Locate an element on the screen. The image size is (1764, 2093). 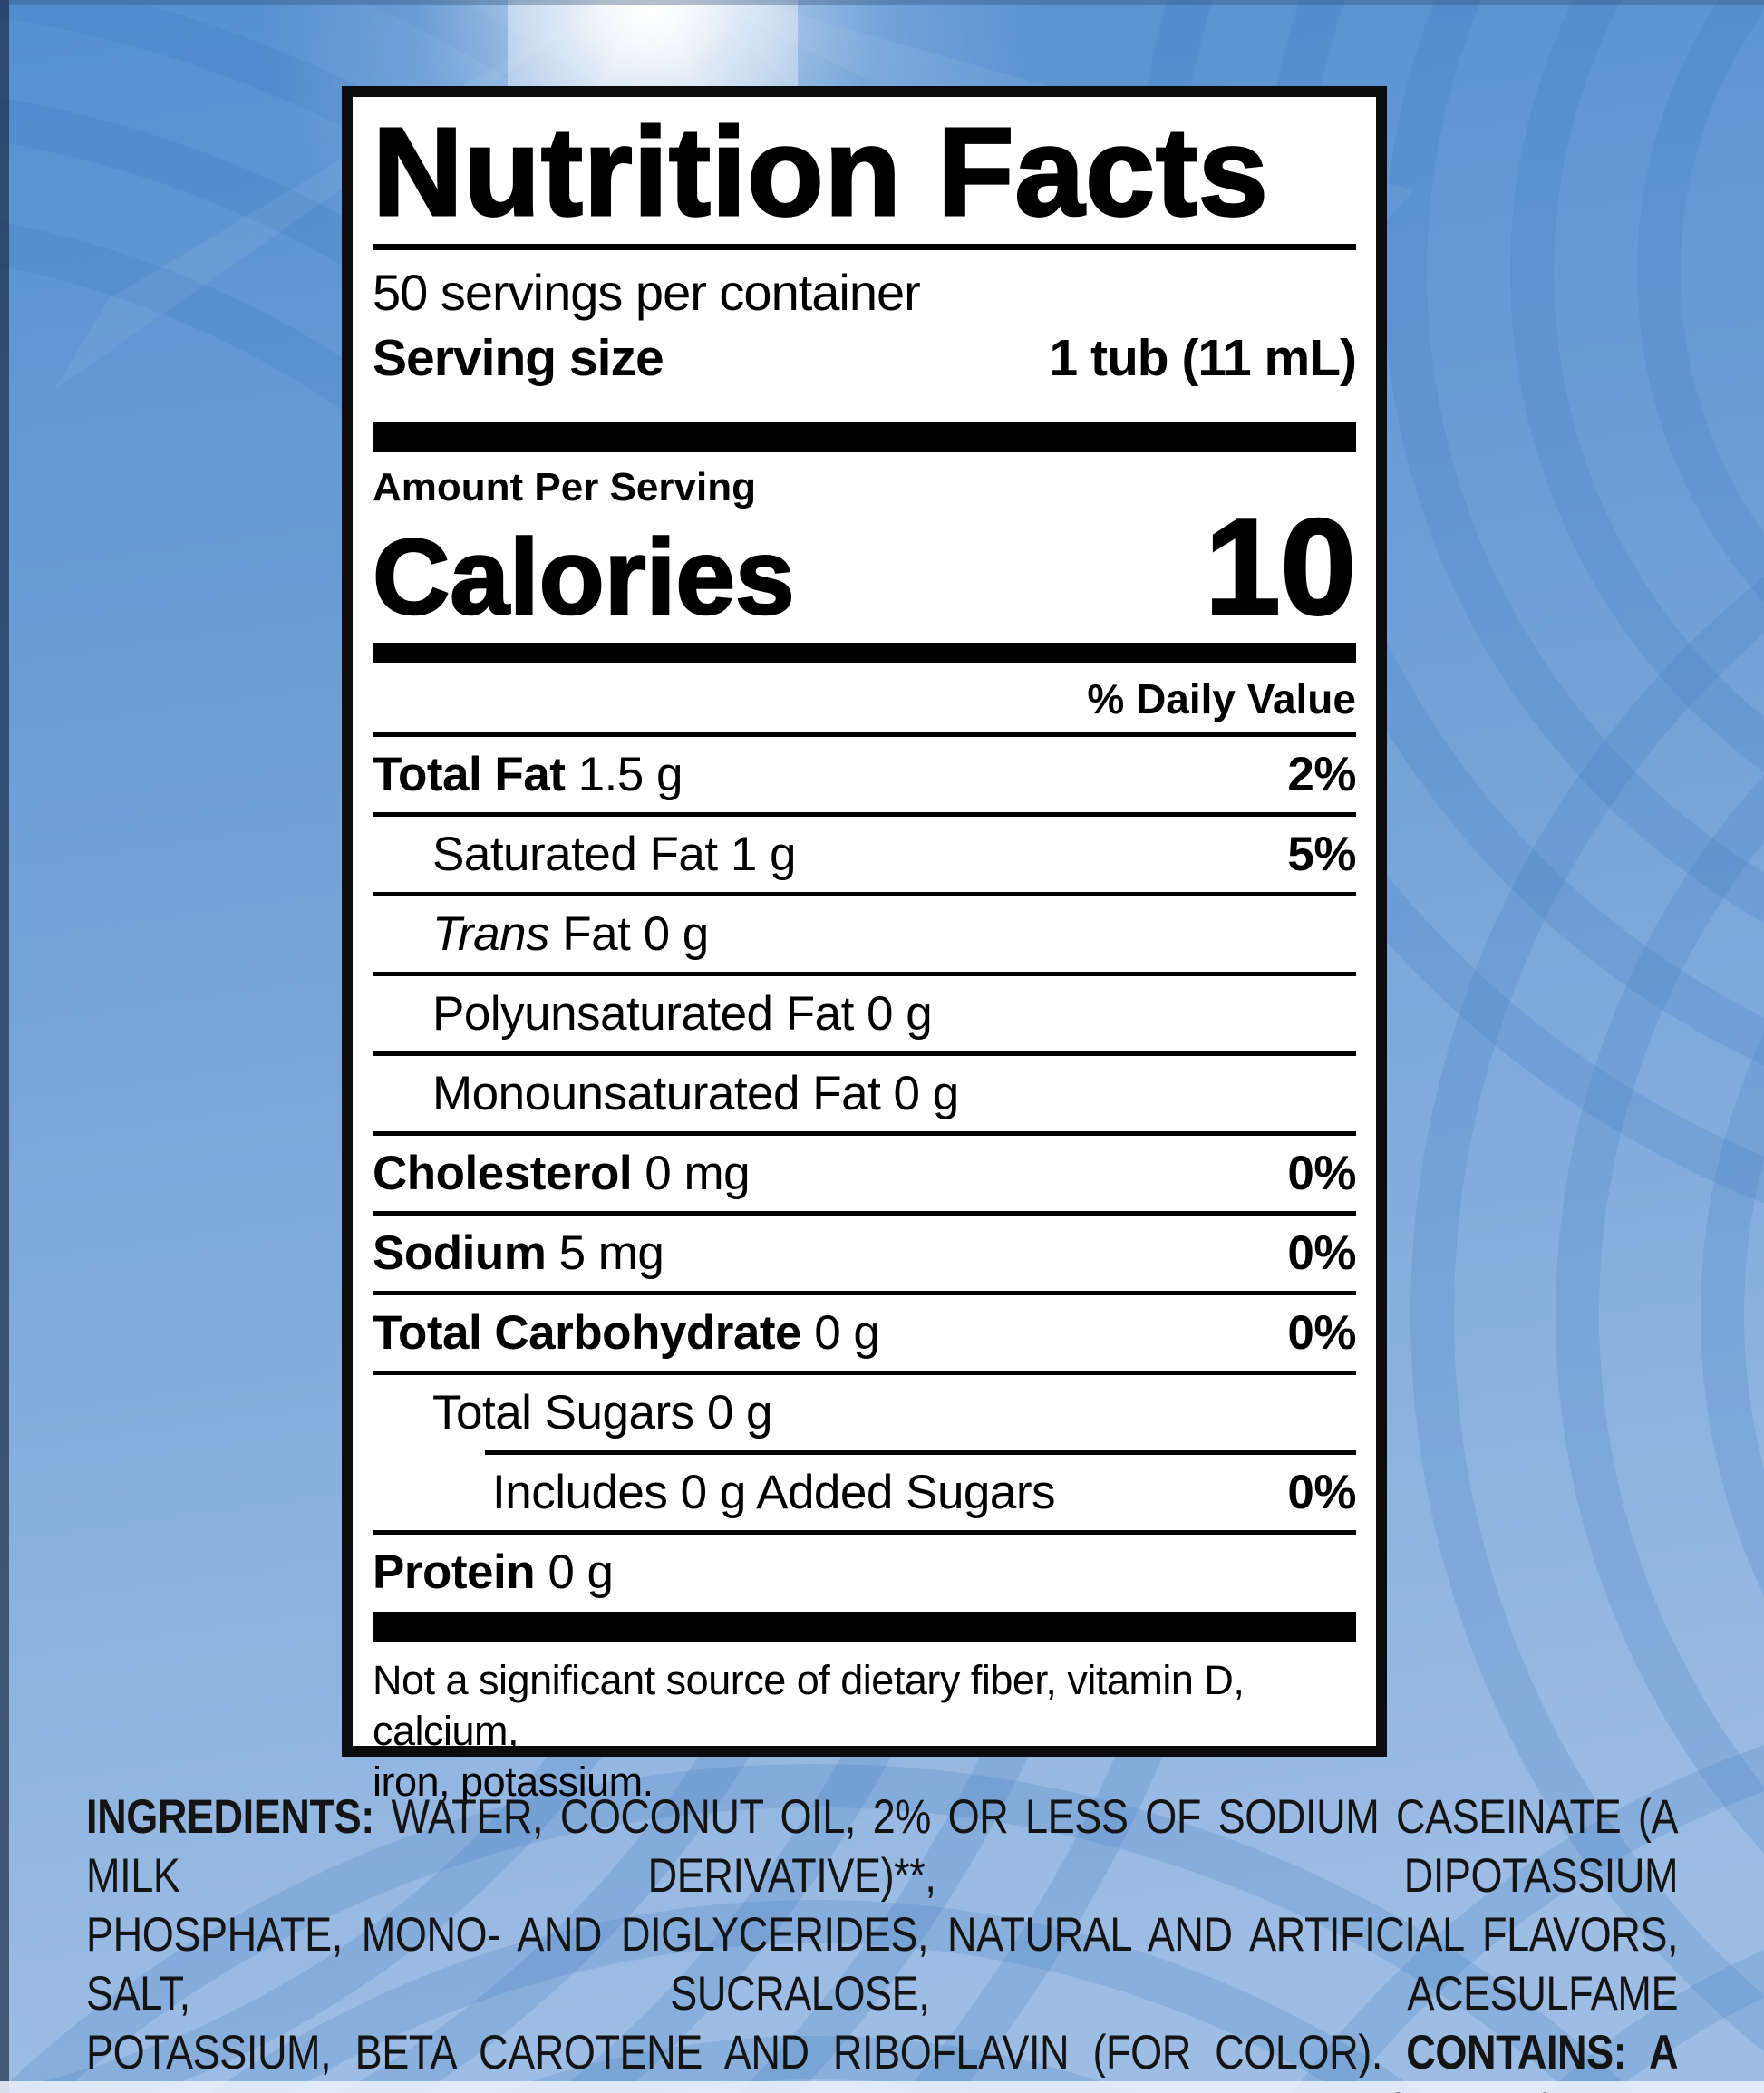
nutrient-name: Monounsaturated Fat 0 g is located at coordinates (695, 1093).